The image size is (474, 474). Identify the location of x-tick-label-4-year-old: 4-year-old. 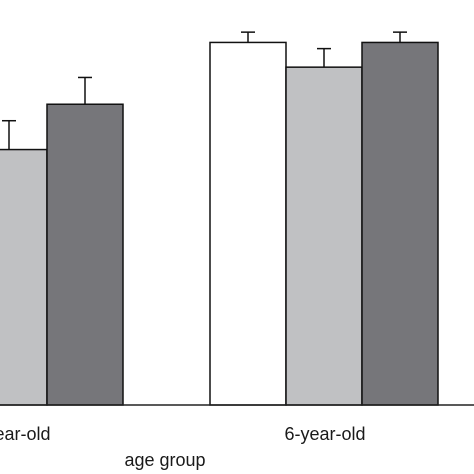
(25, 434).